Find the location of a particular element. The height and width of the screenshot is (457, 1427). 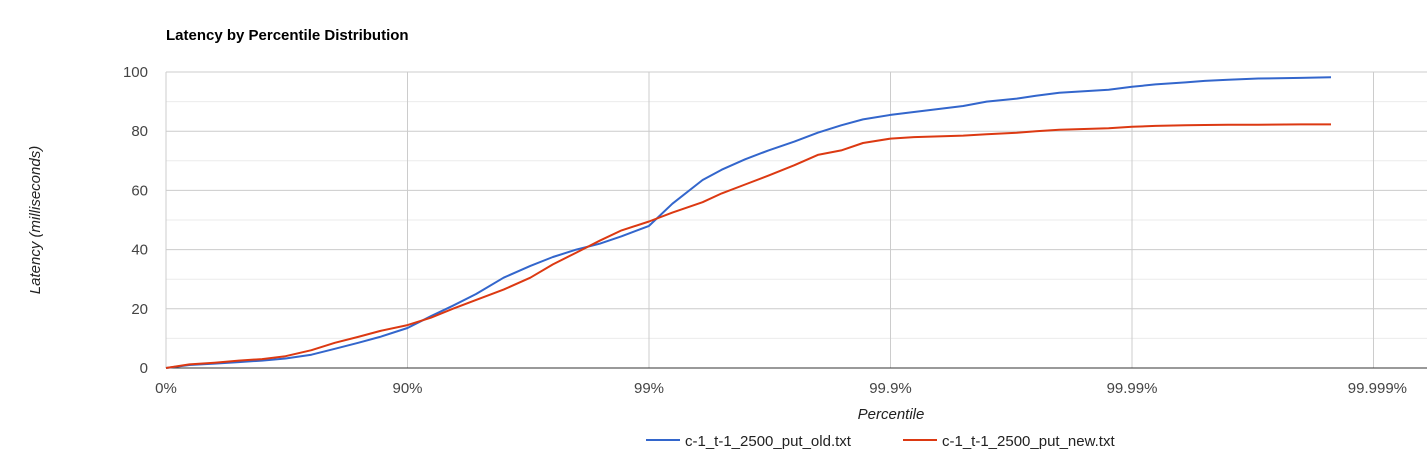

legend-label: c-1_t-1_2500_put_old.txt is located at coordinates (768, 441).